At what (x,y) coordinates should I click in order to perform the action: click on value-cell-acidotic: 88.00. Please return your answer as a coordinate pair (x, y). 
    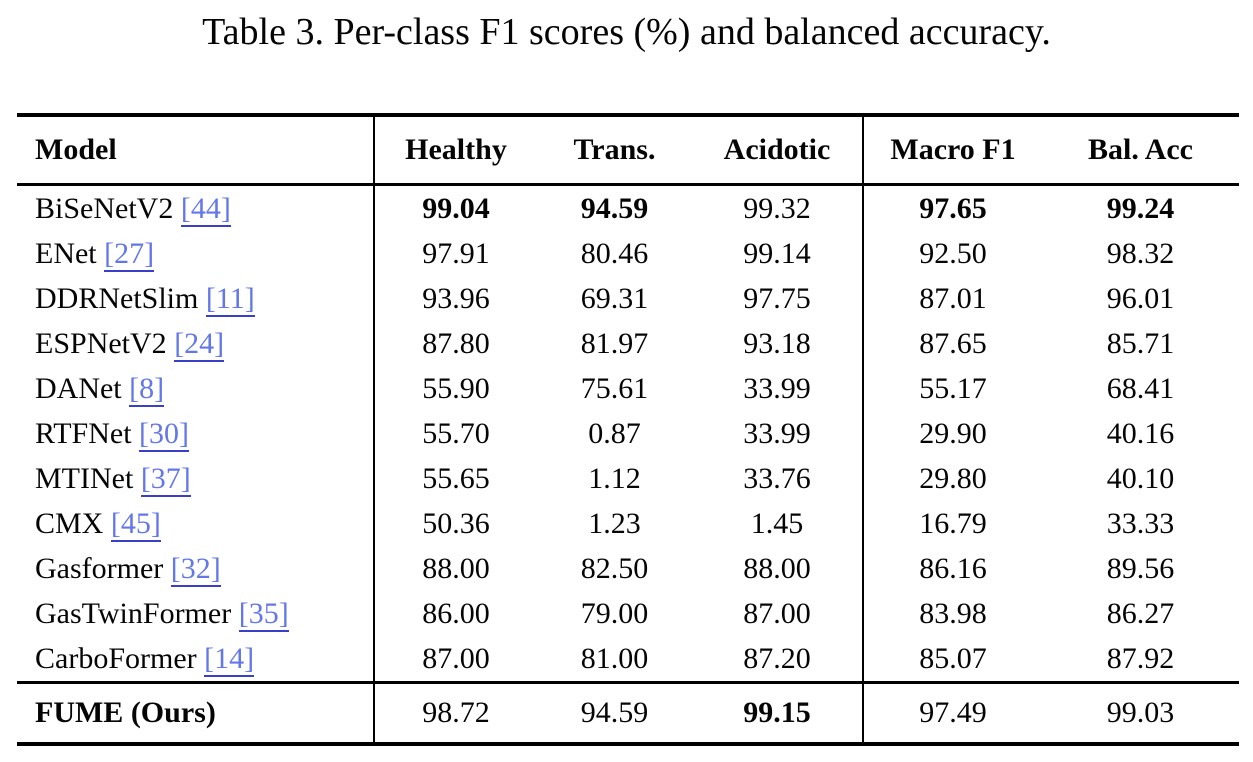
    Looking at the image, I should click on (777, 568).